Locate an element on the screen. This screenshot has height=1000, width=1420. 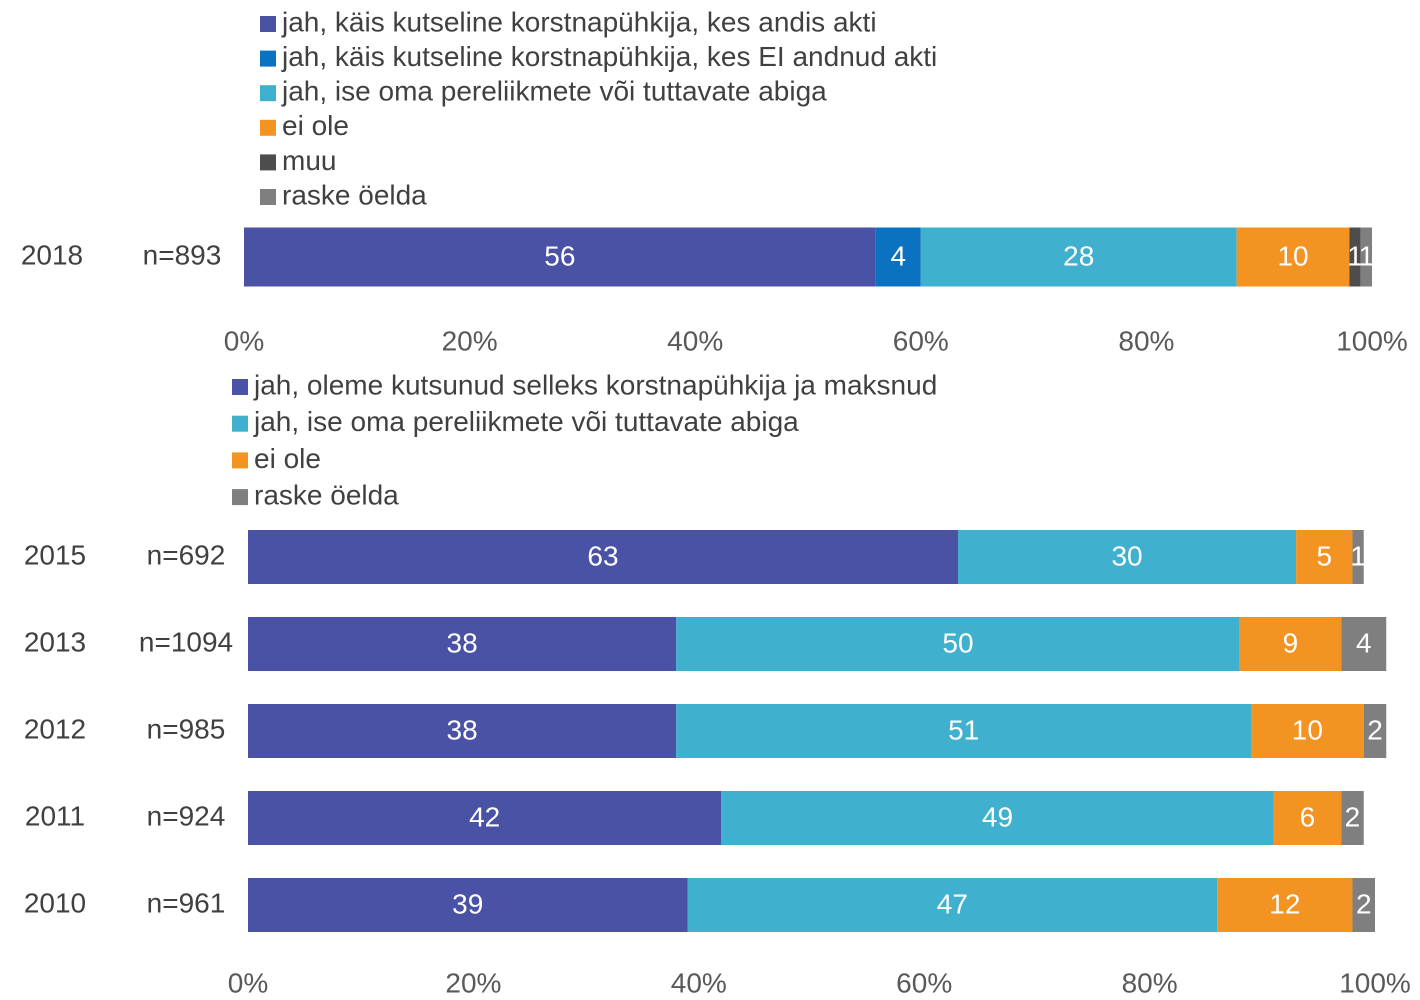
n-label: n=985 is located at coordinates (186, 728).